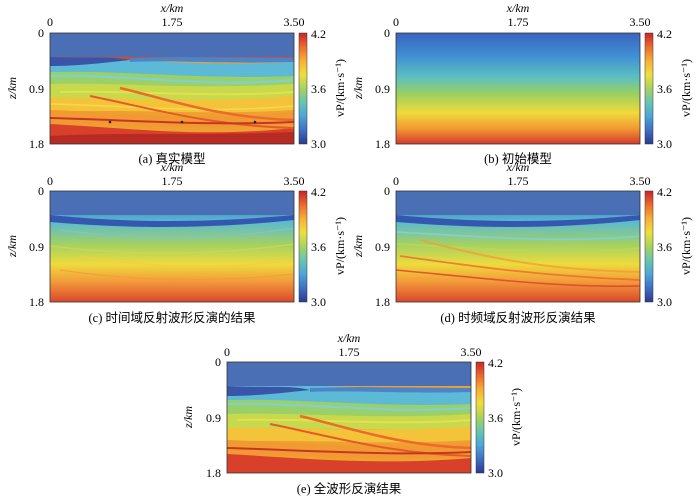  What do you see at coordinates (396, 181) in the screenshot?
I see `panel-d-x-tick: 0` at bounding box center [396, 181].